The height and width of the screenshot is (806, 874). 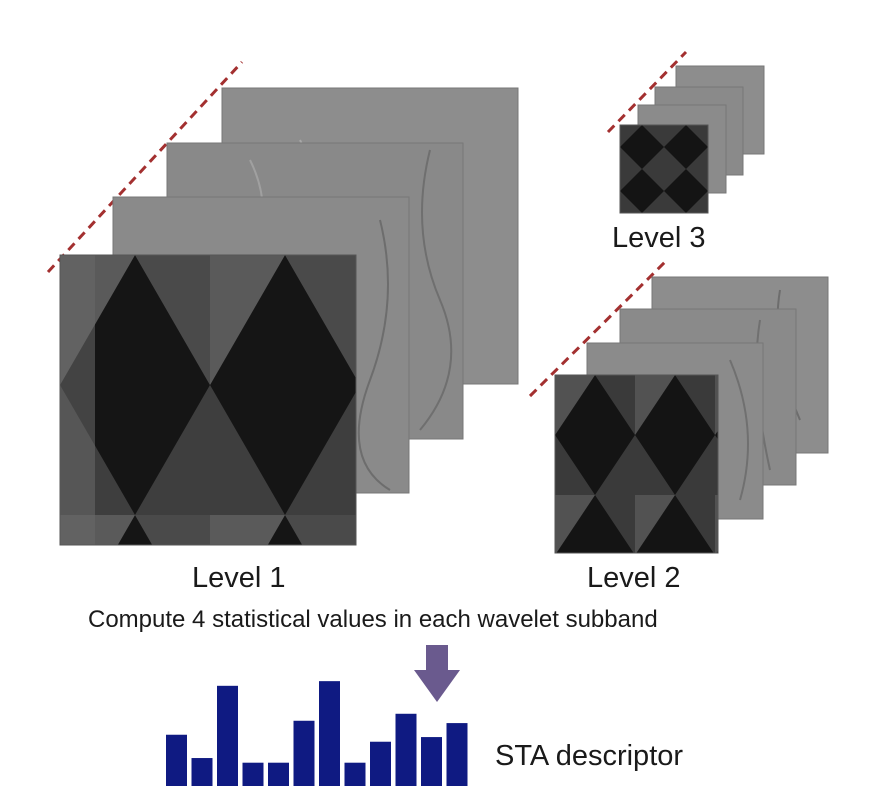 I want to click on level3-stack, so click(x=685, y=132).